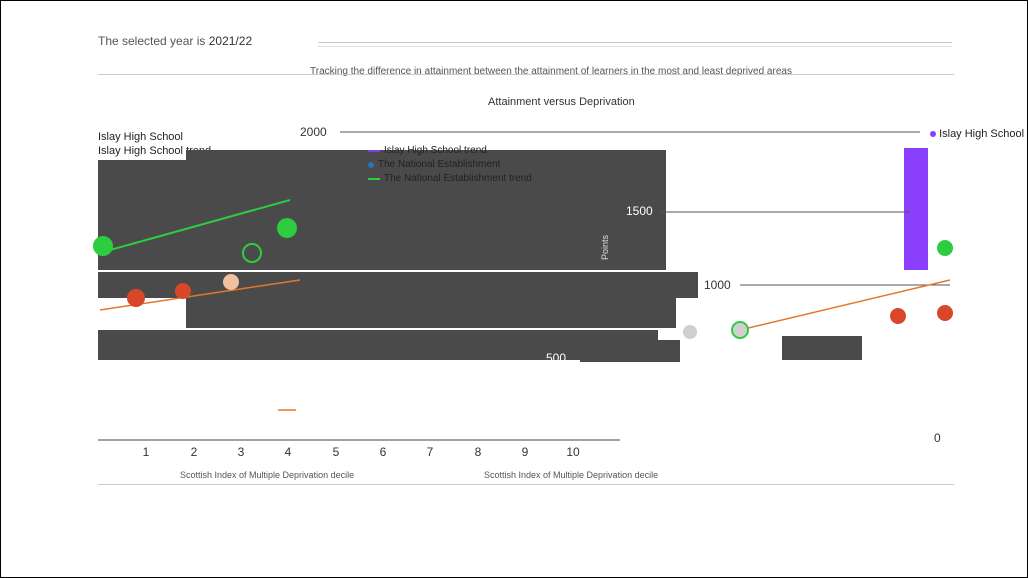 The width and height of the screenshot is (1028, 578). Describe the element at coordinates (383, 452) in the screenshot. I see `x-tick-6: 6` at that location.